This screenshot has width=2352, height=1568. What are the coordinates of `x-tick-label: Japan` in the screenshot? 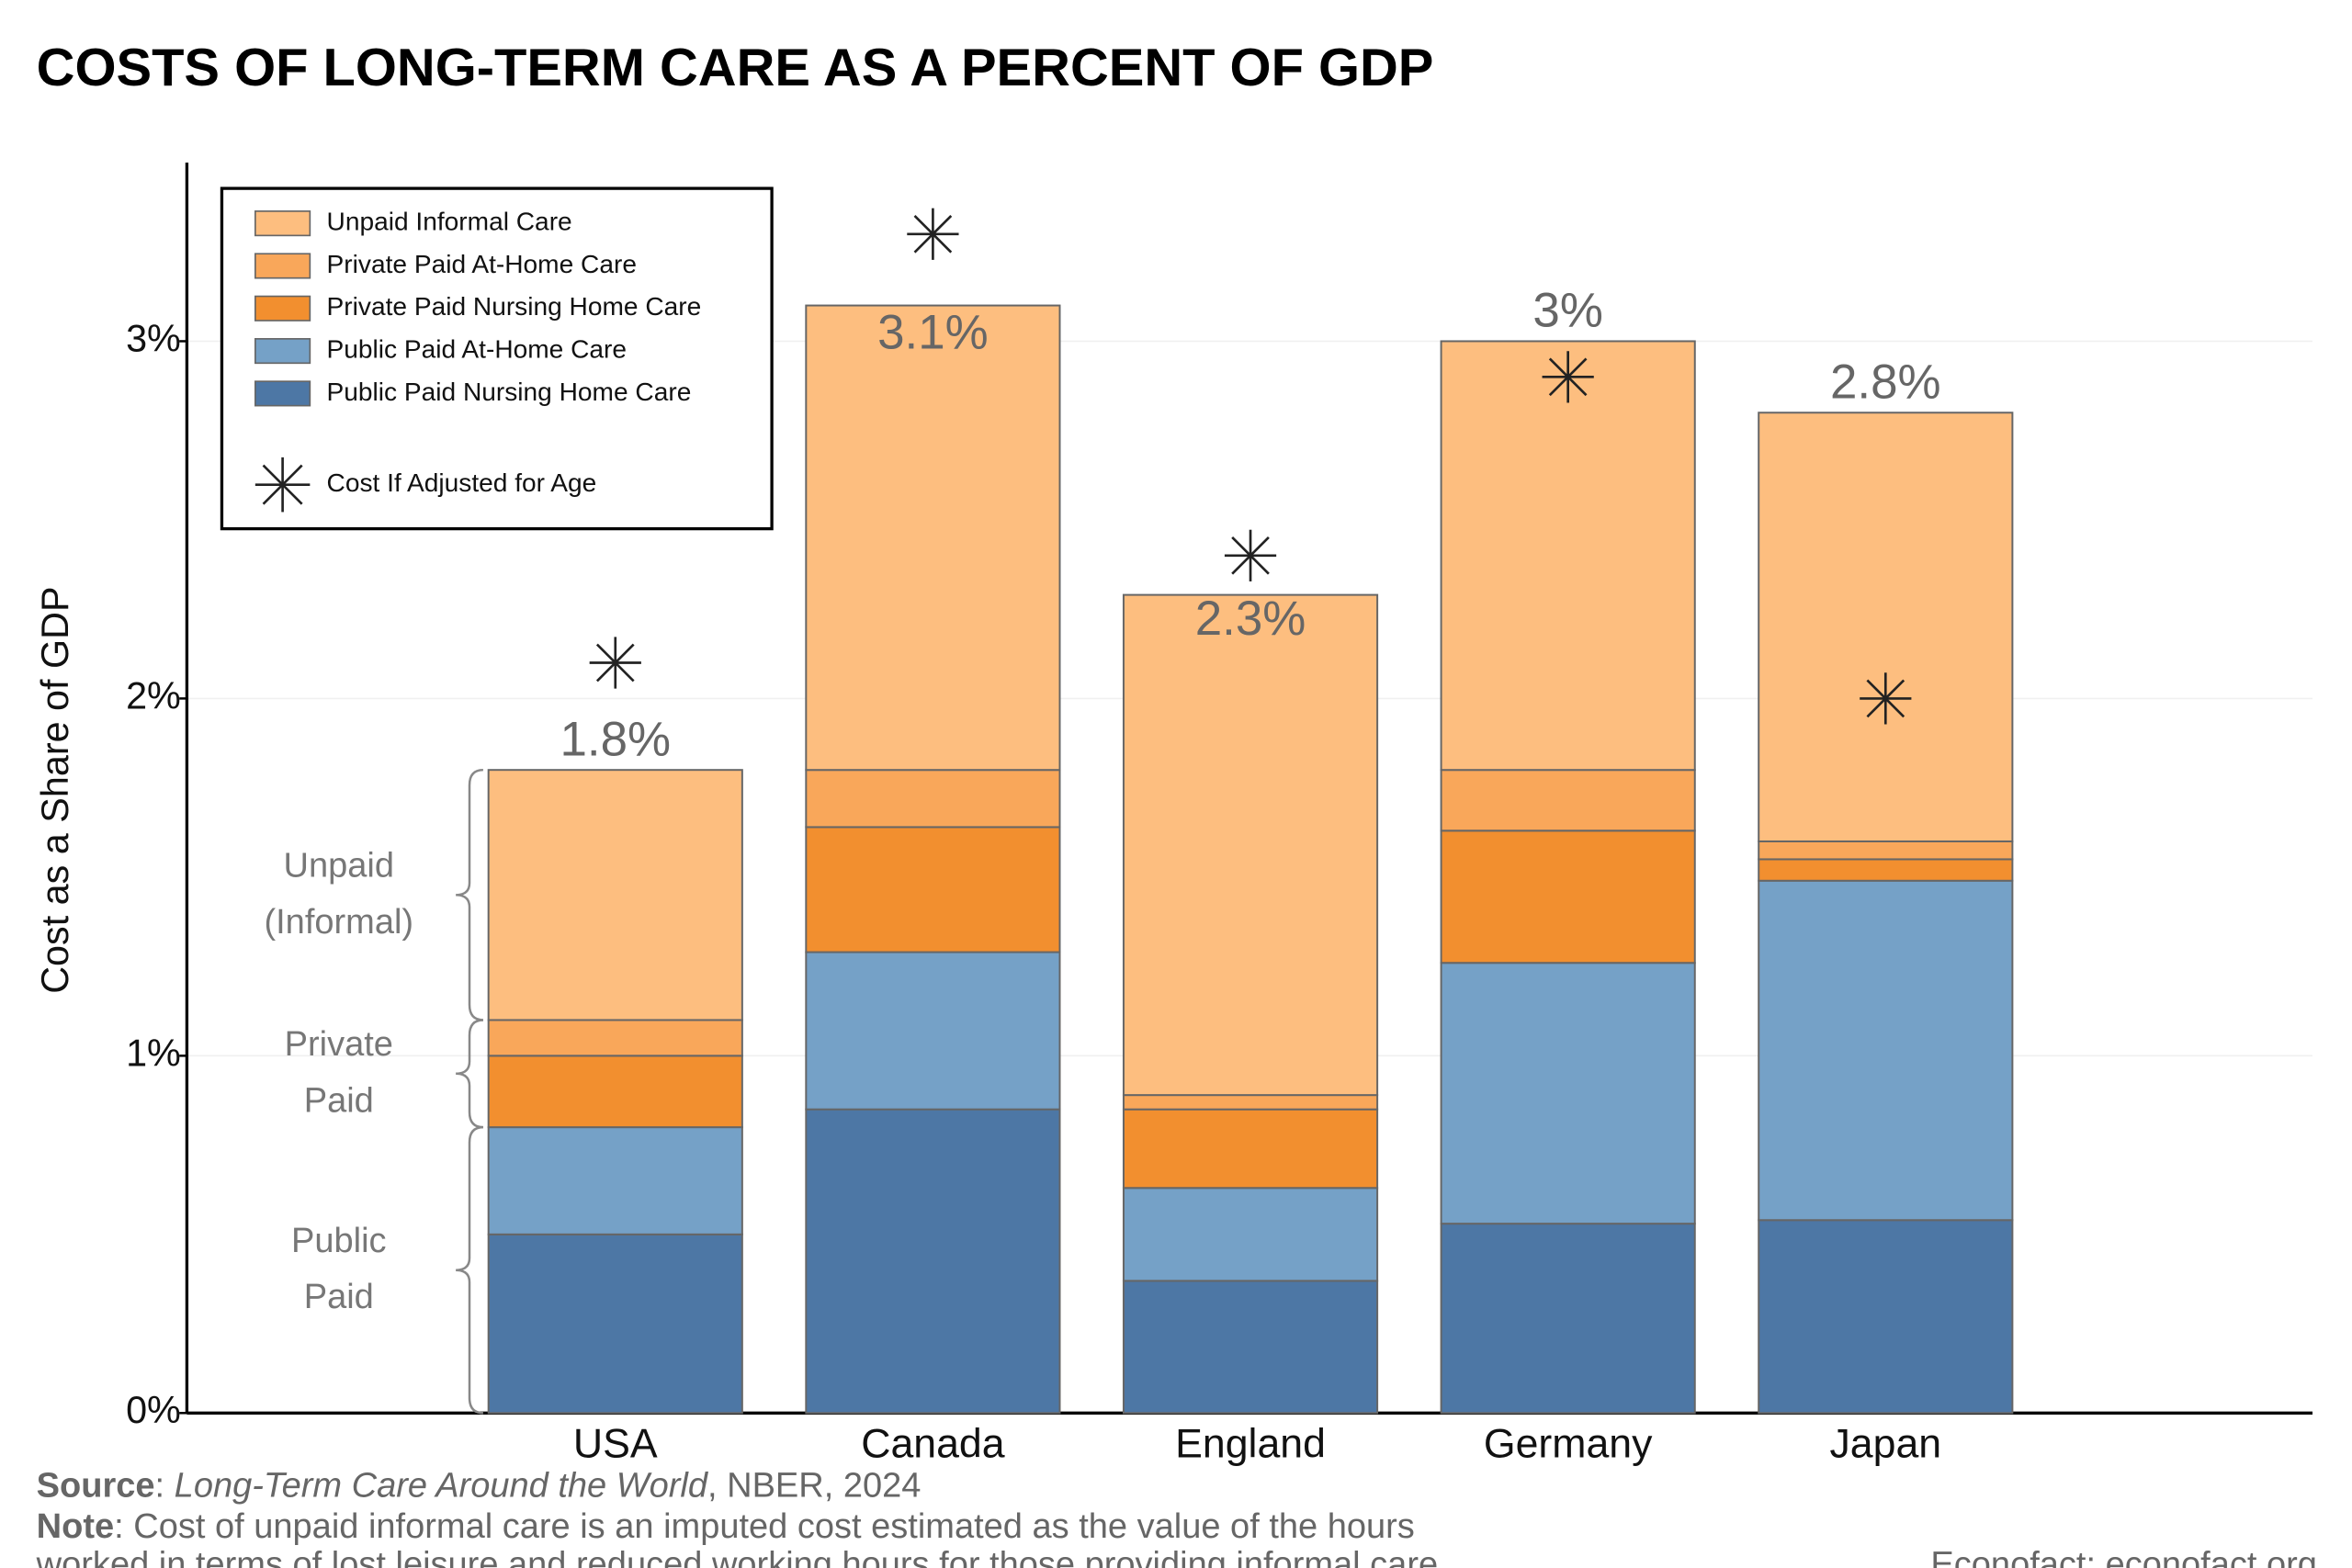 It's located at (1885, 1444).